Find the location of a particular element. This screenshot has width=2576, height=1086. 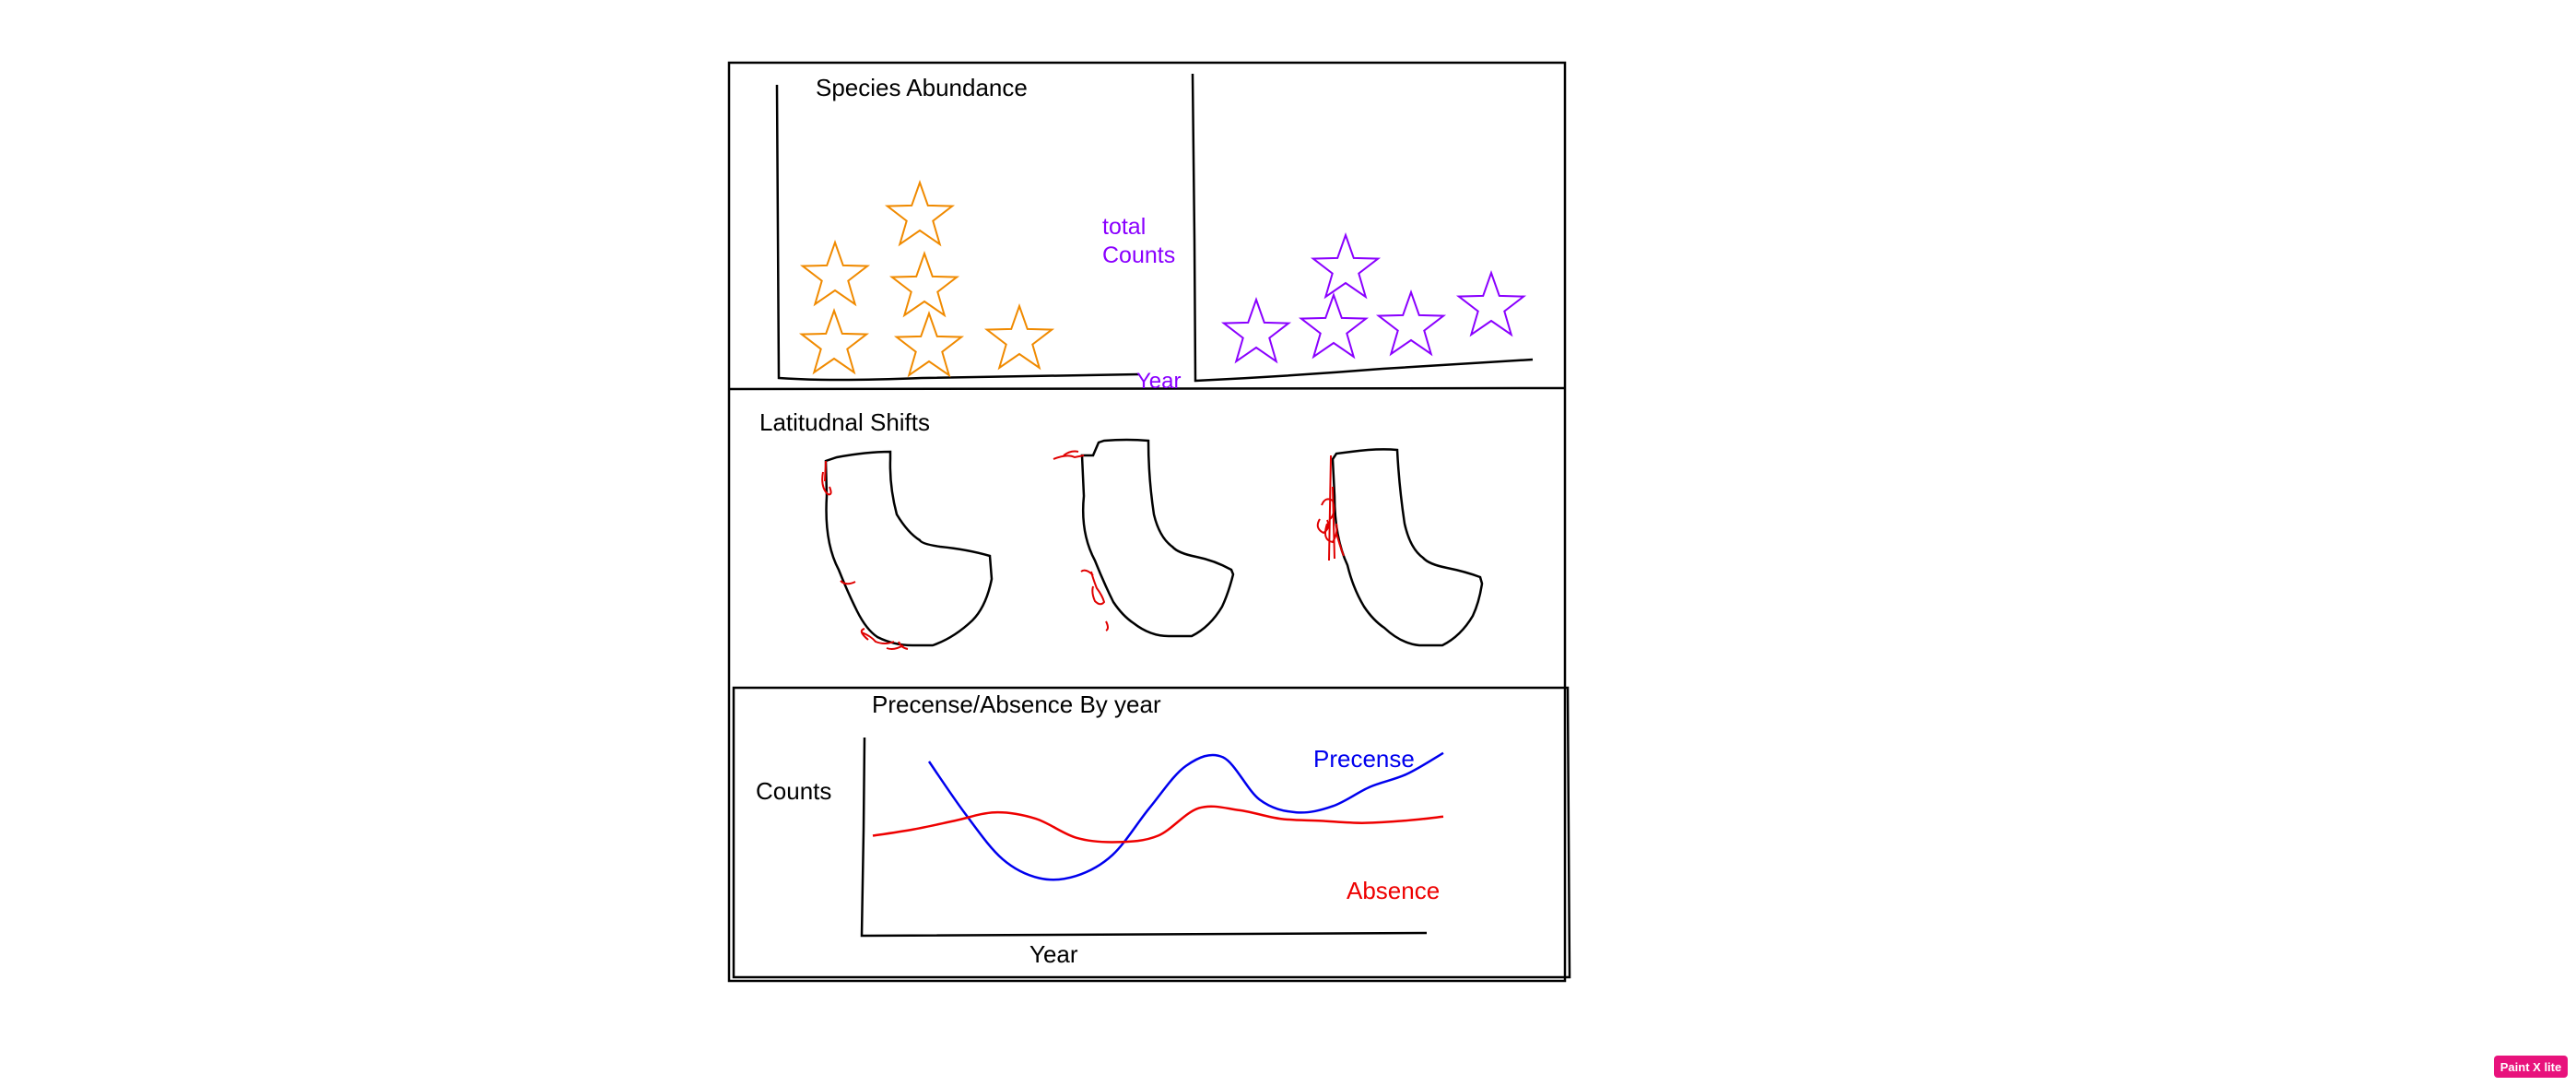

abundance-title: Species Abundance is located at coordinates (922, 87).